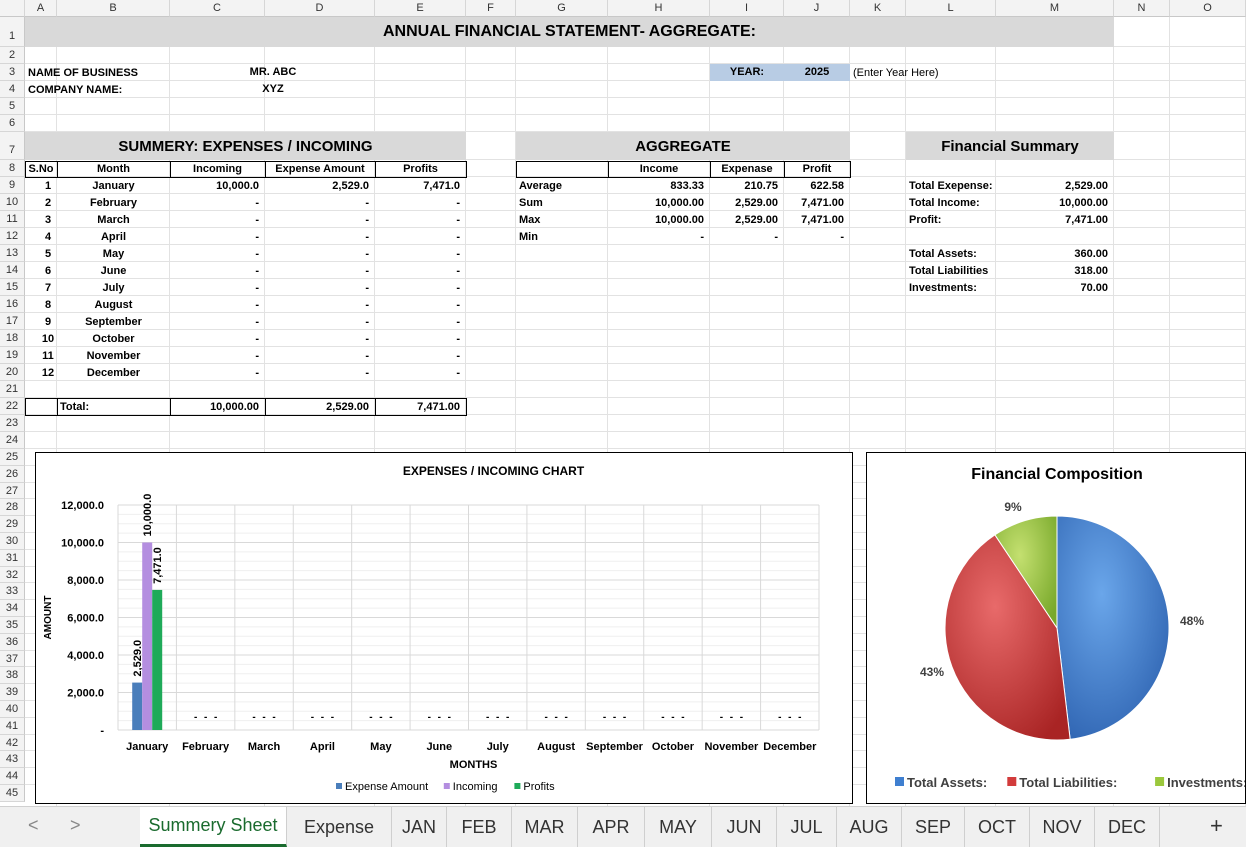  What do you see at coordinates (12, 709) in the screenshot?
I see `row-header-40: 40` at bounding box center [12, 709].